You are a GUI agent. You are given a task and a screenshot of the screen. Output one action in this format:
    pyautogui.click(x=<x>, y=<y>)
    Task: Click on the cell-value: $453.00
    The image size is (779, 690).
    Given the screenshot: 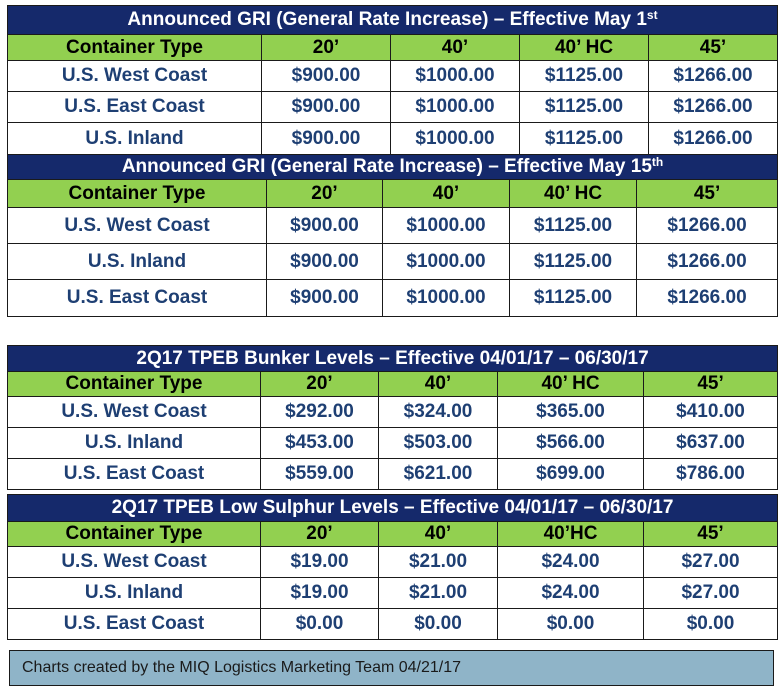 What is the action you would take?
    pyautogui.click(x=319, y=443)
    